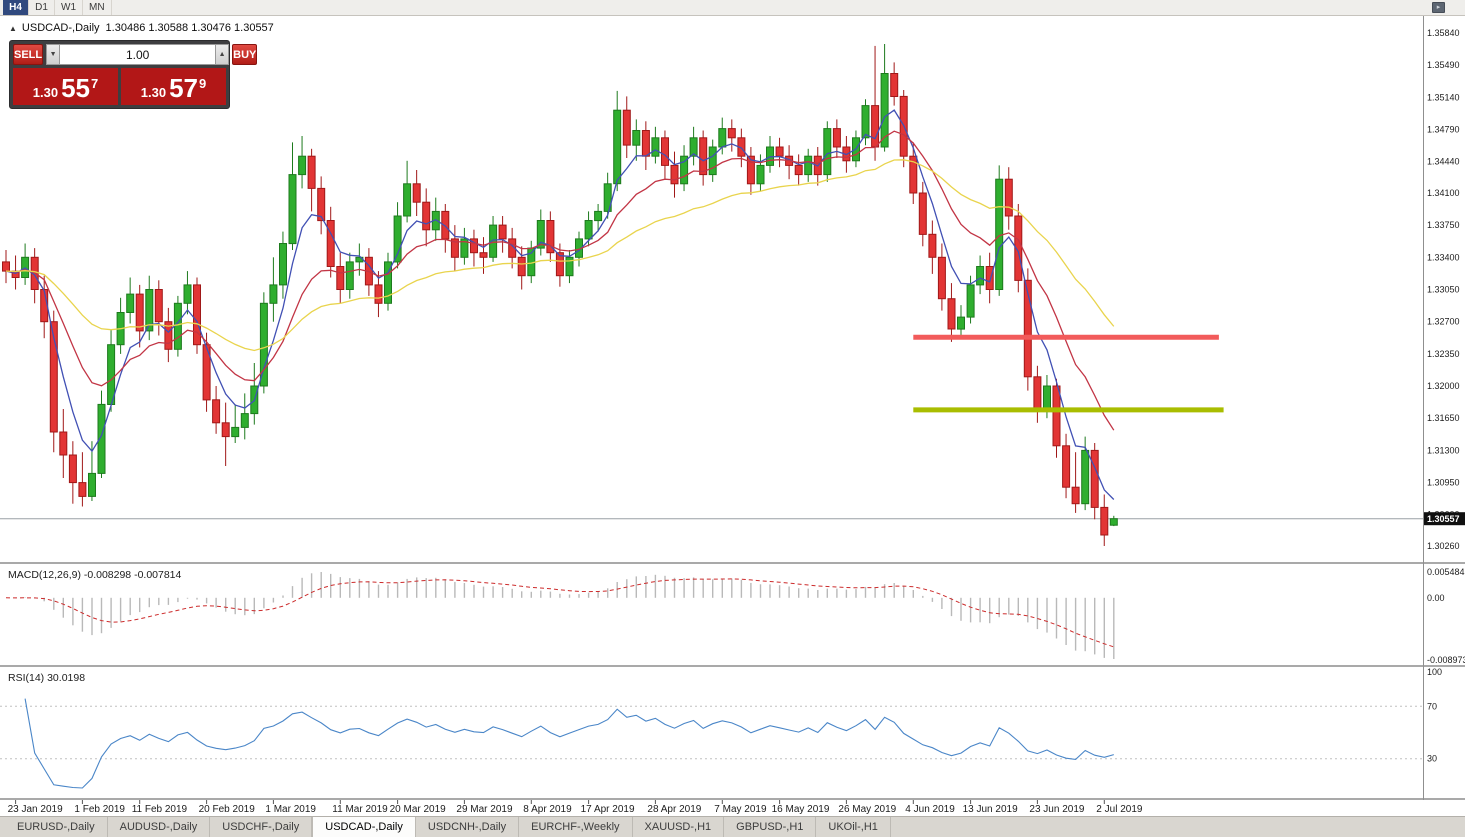  Describe the element at coordinates (13, 28) in the screenshot. I see `one-click-panel-toggle-icon: ▲` at that location.